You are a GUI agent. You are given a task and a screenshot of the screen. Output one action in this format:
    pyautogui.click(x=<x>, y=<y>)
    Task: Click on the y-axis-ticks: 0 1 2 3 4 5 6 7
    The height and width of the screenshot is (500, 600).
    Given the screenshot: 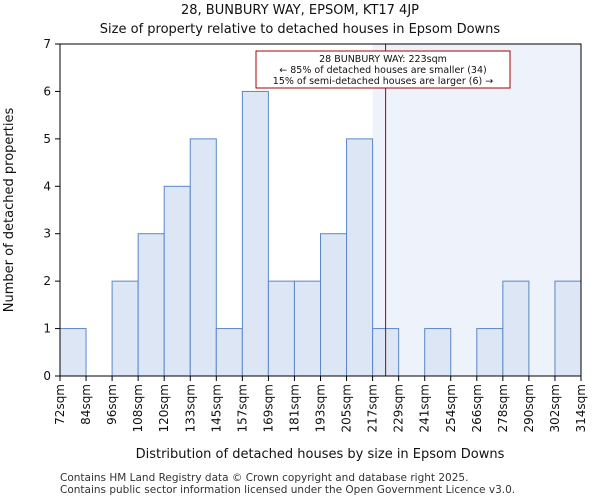 What is the action you would take?
    pyautogui.click(x=51, y=210)
    